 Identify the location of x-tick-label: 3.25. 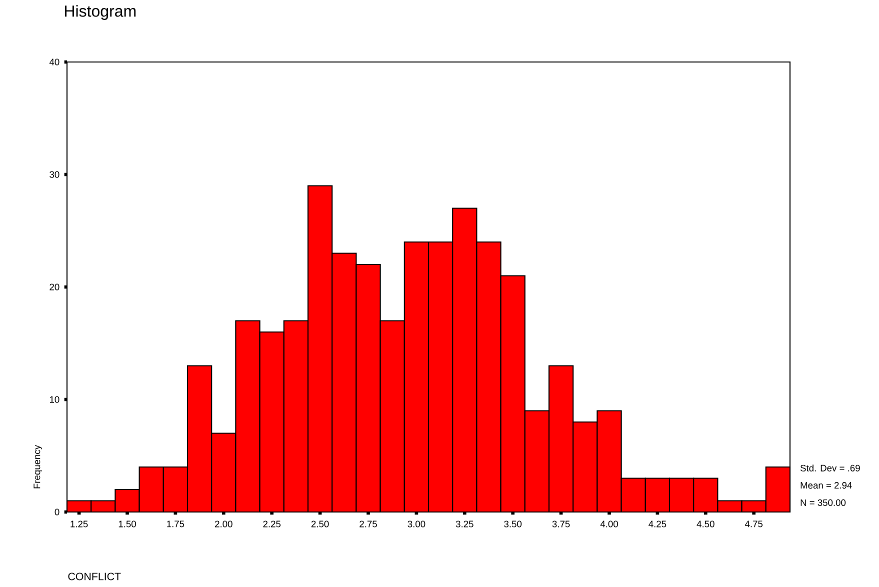
(465, 524).